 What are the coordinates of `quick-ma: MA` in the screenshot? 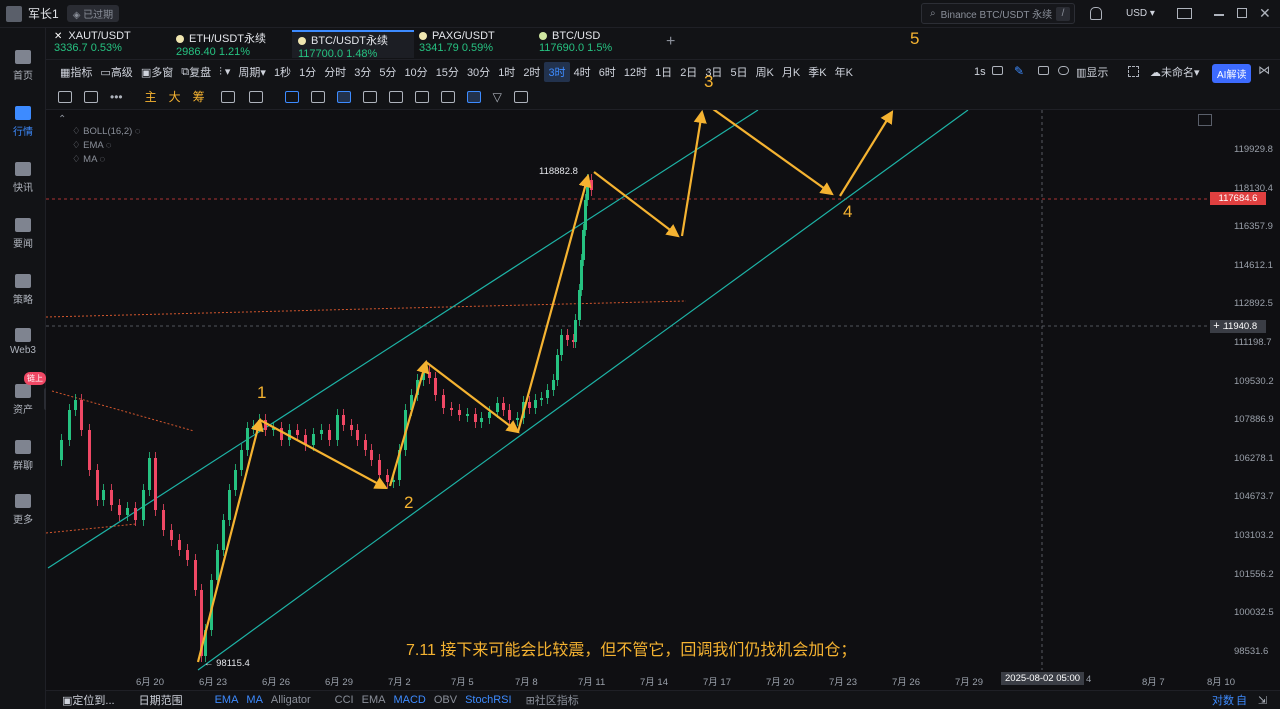 It's located at (254, 700).